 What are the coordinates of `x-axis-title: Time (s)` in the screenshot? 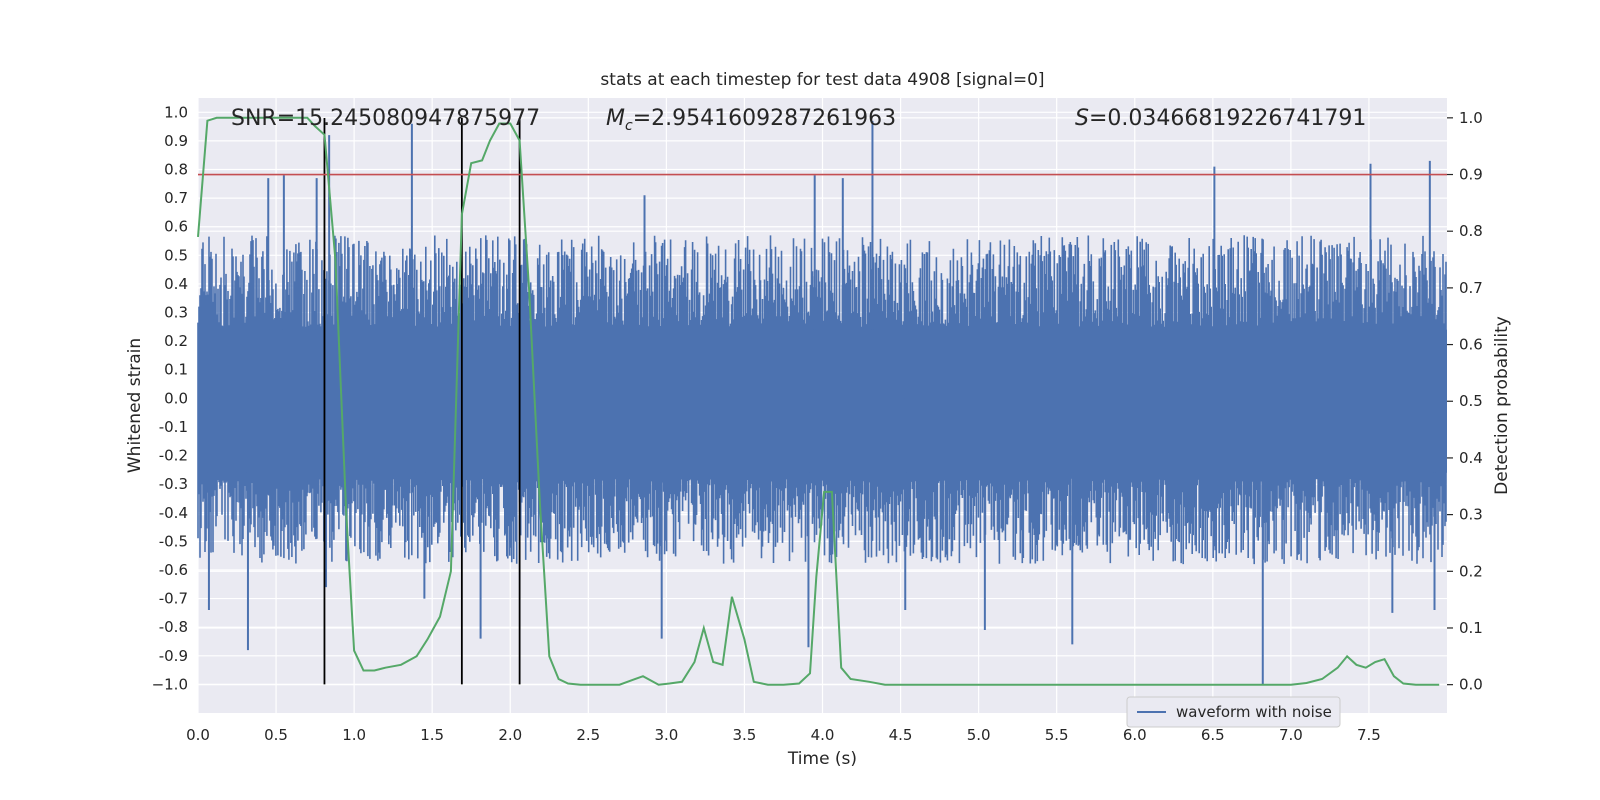 It's located at (822, 759).